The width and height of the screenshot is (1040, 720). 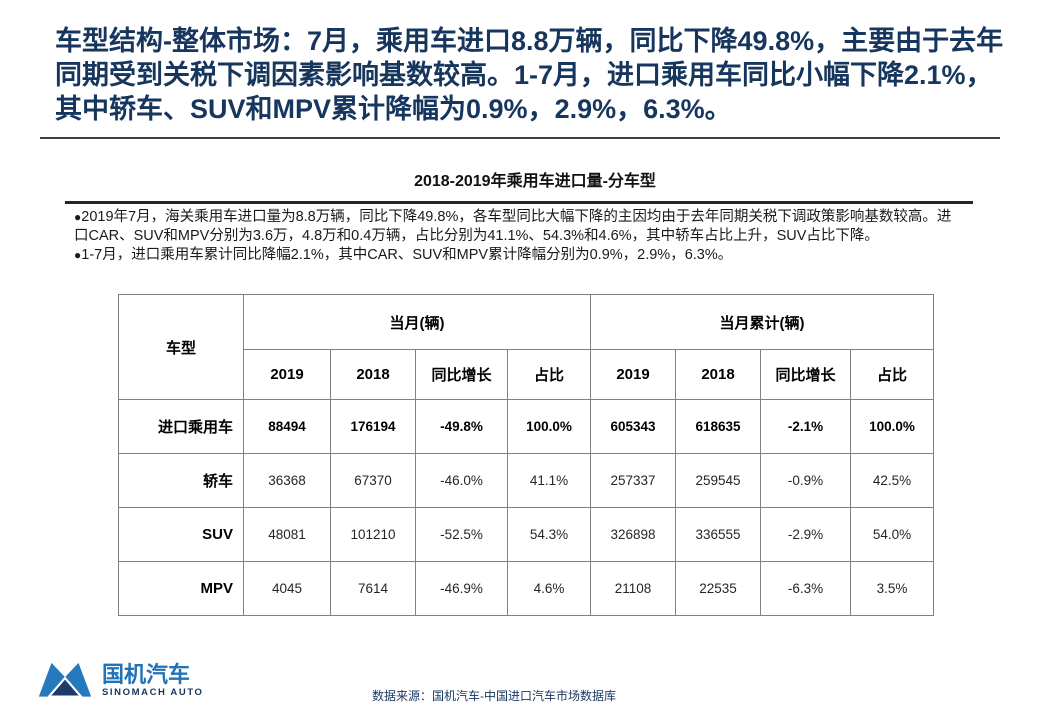 What do you see at coordinates (549, 588) in the screenshot?
I see `table-cell: 4.6%` at bounding box center [549, 588].